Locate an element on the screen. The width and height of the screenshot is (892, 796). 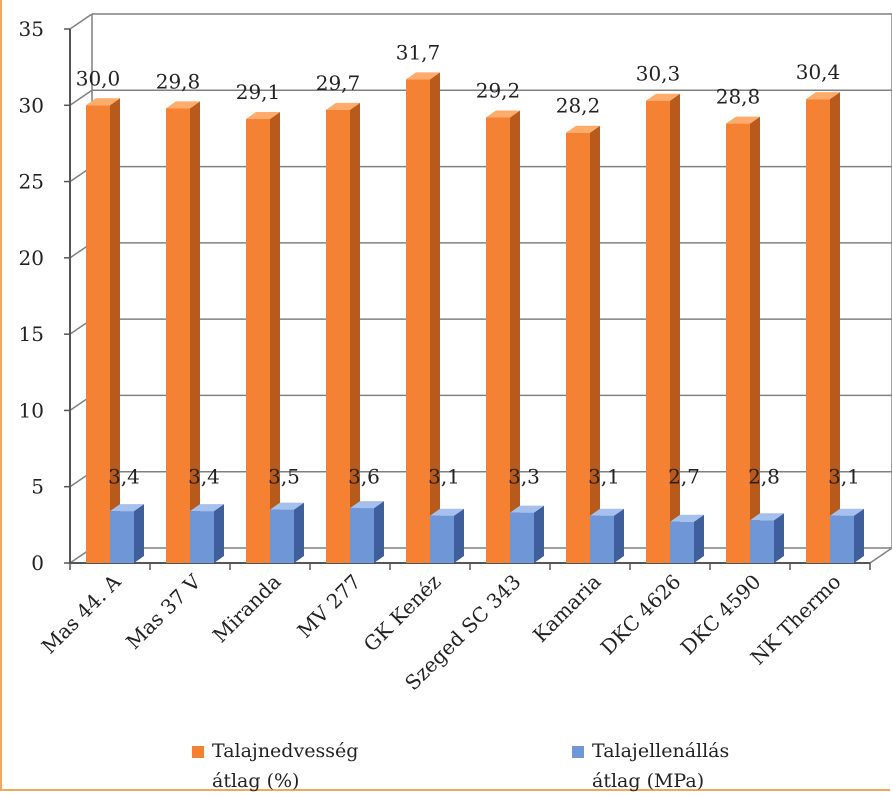
y-tick-label: 15 is located at coordinates (31, 334).